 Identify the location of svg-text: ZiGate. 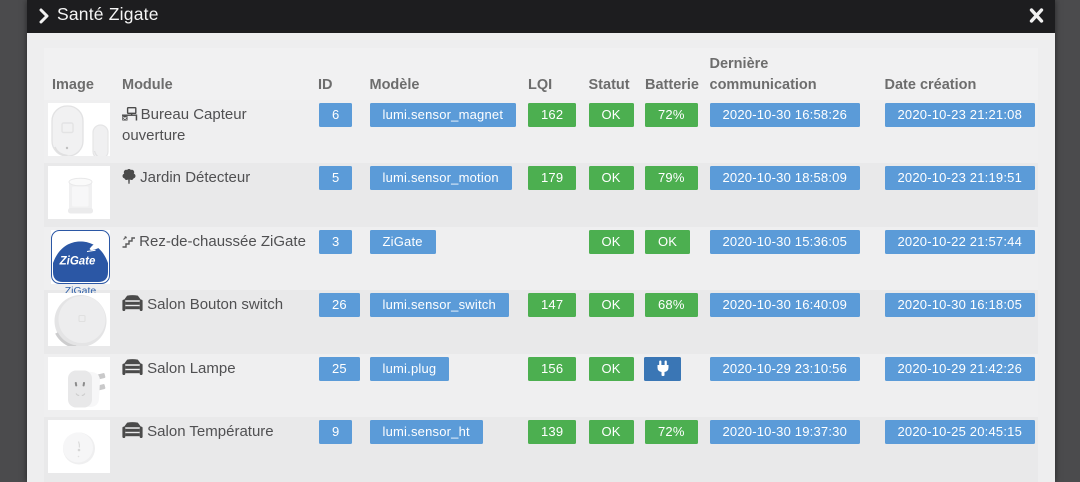
(77, 261).